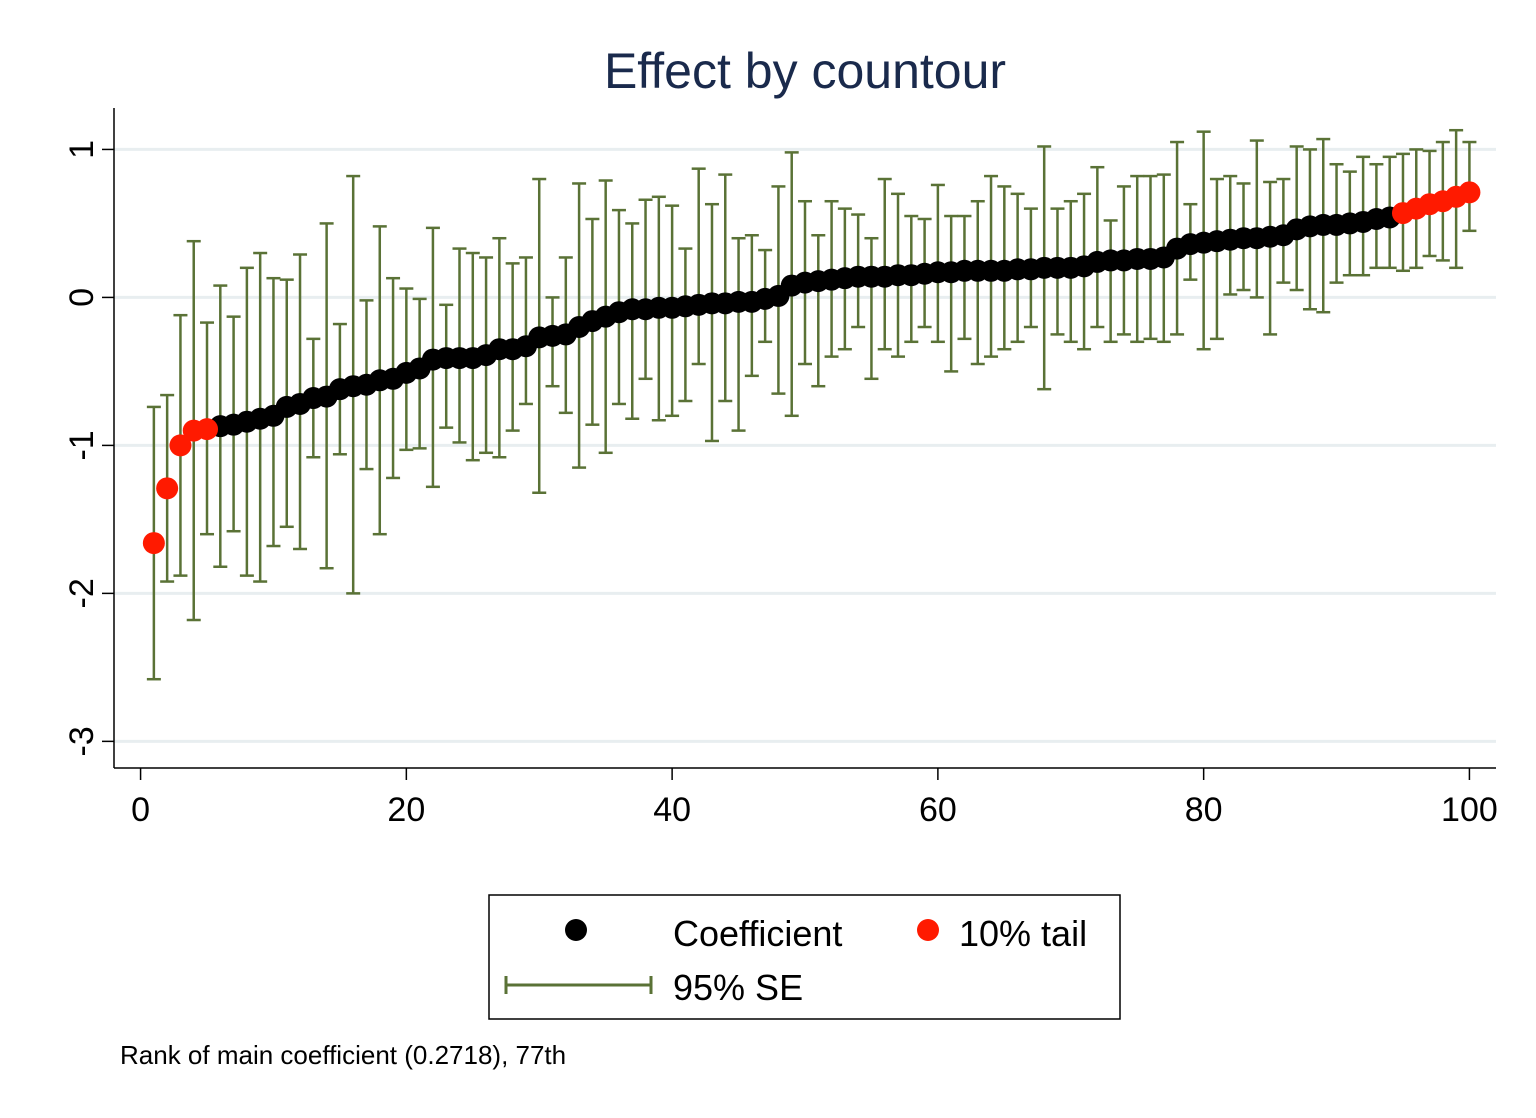 This screenshot has width=1536, height=1118. I want to click on x-tick-label: 80, so click(1204, 810).